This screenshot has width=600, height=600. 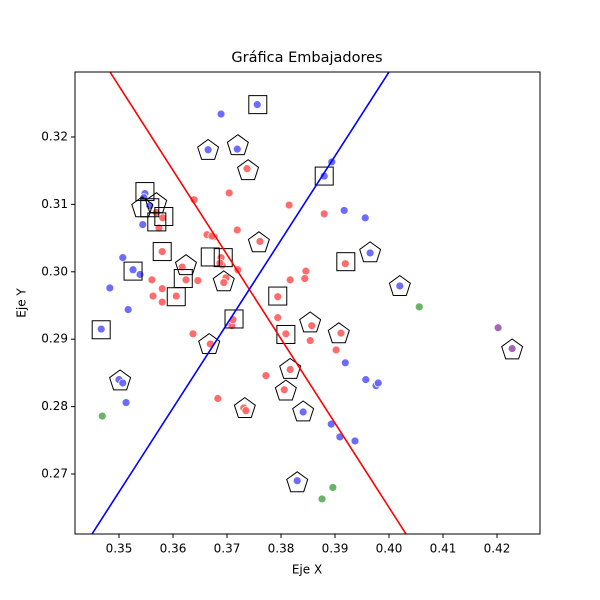 What do you see at coordinates (119, 549) in the screenshot?
I see `x-tick-label: 0.35` at bounding box center [119, 549].